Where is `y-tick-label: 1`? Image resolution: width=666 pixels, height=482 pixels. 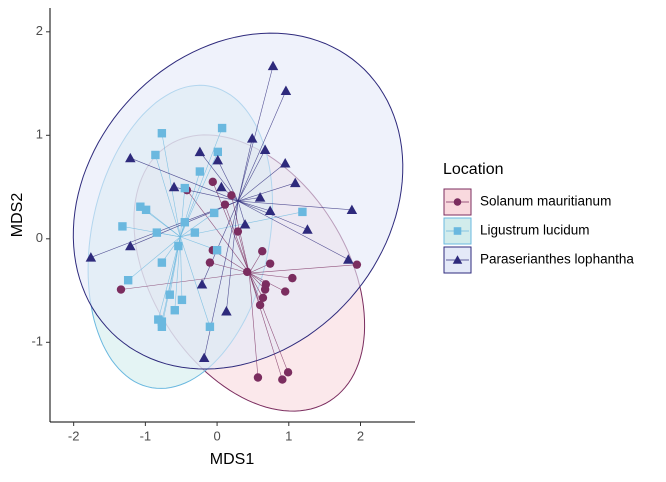 y-tick-label: 1 is located at coordinates (39, 134).